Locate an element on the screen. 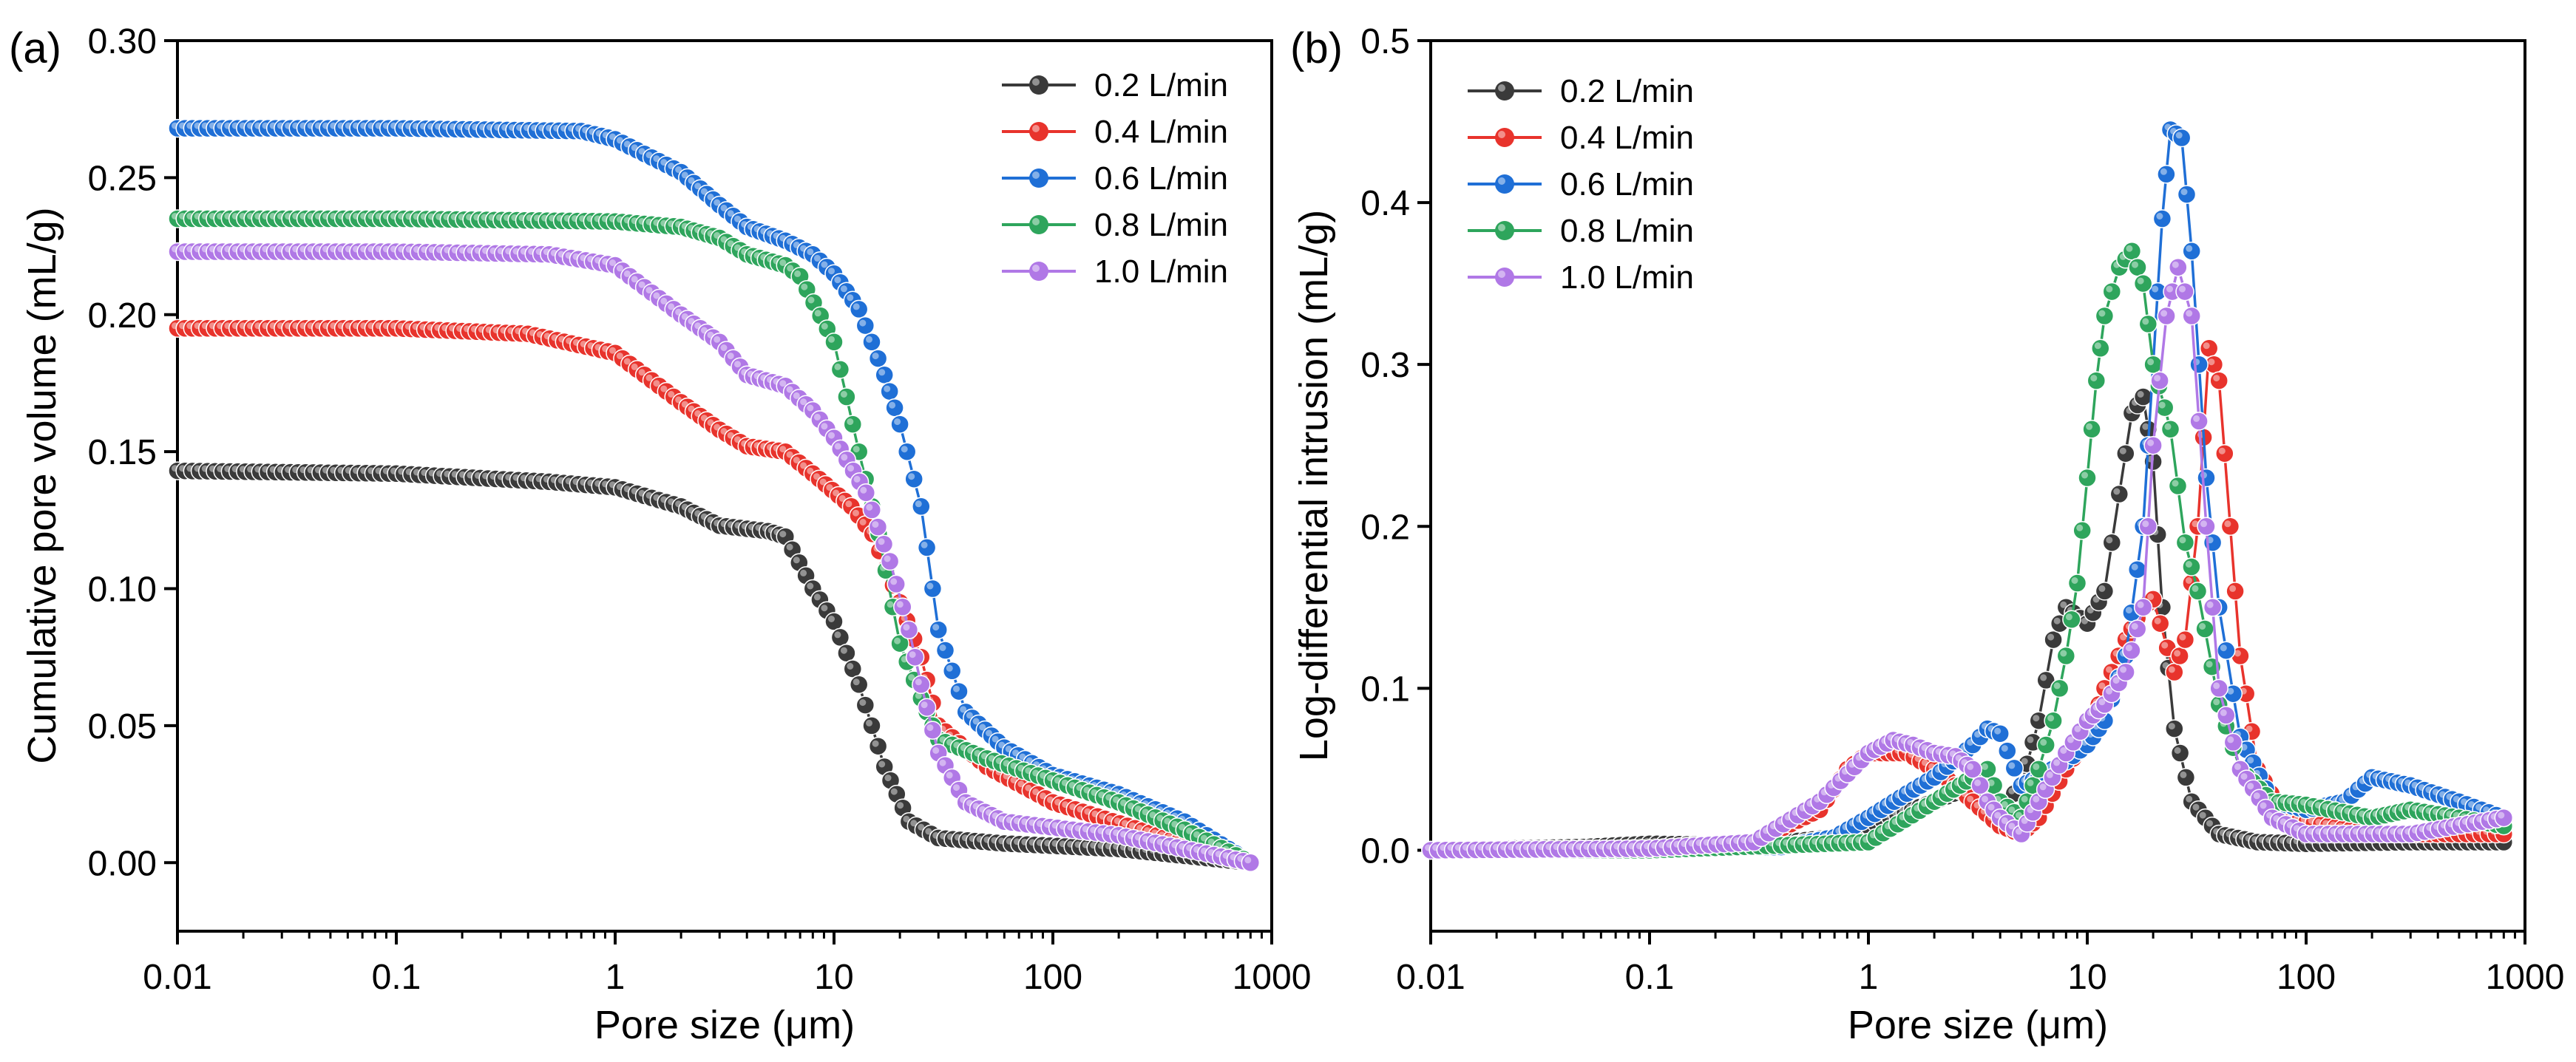  y-tick-label: 0.4 is located at coordinates (1385, 203).